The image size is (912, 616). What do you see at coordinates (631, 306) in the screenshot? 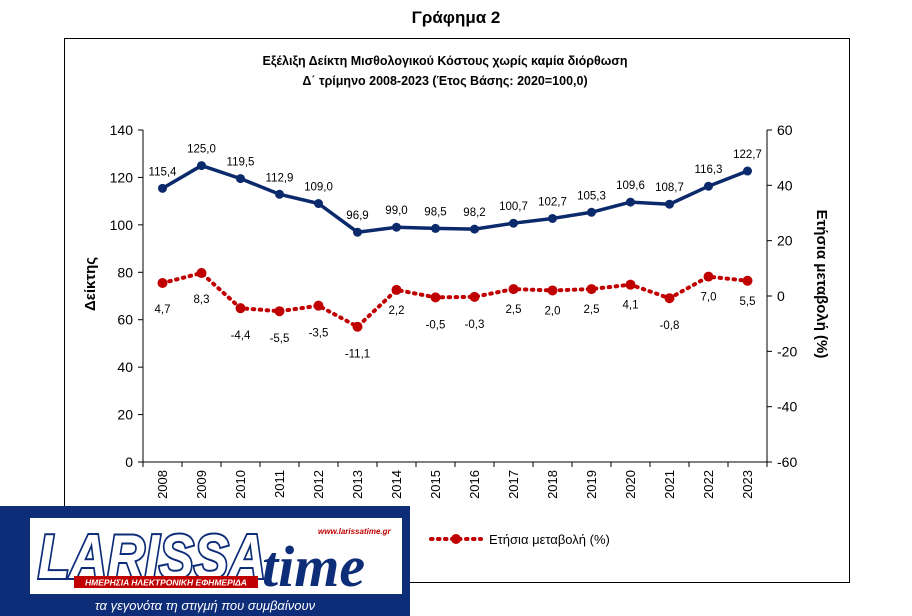
I see `change-data-label: 4,1` at bounding box center [631, 306].